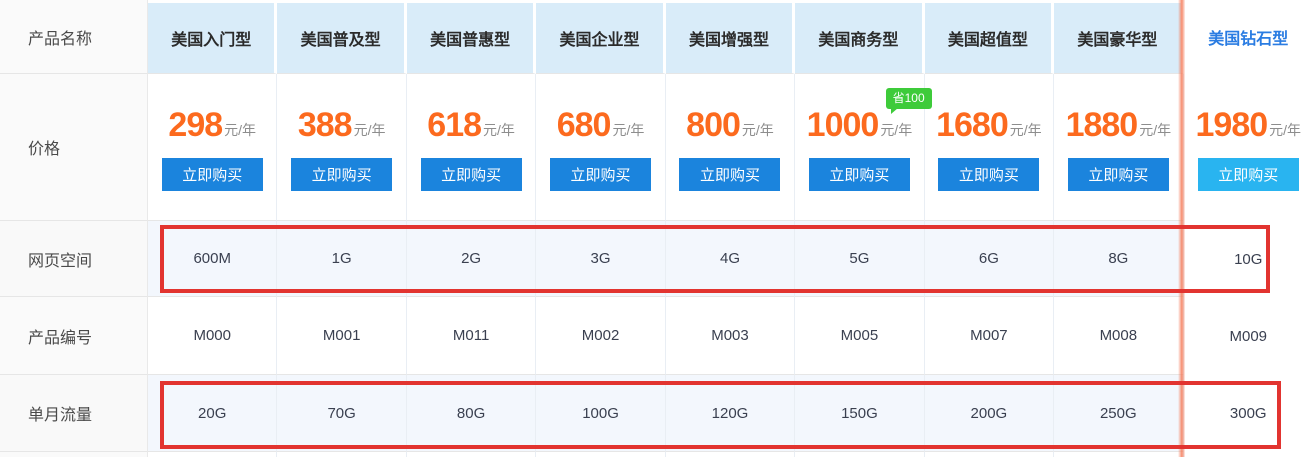  What do you see at coordinates (213, 37) in the screenshot?
I see `plan-header-entry: 美国入门型` at bounding box center [213, 37].